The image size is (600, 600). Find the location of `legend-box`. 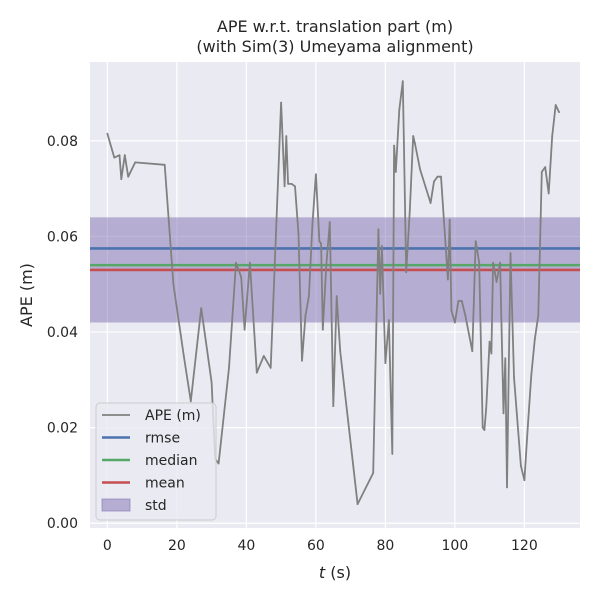

legend-box is located at coordinates (156, 461).